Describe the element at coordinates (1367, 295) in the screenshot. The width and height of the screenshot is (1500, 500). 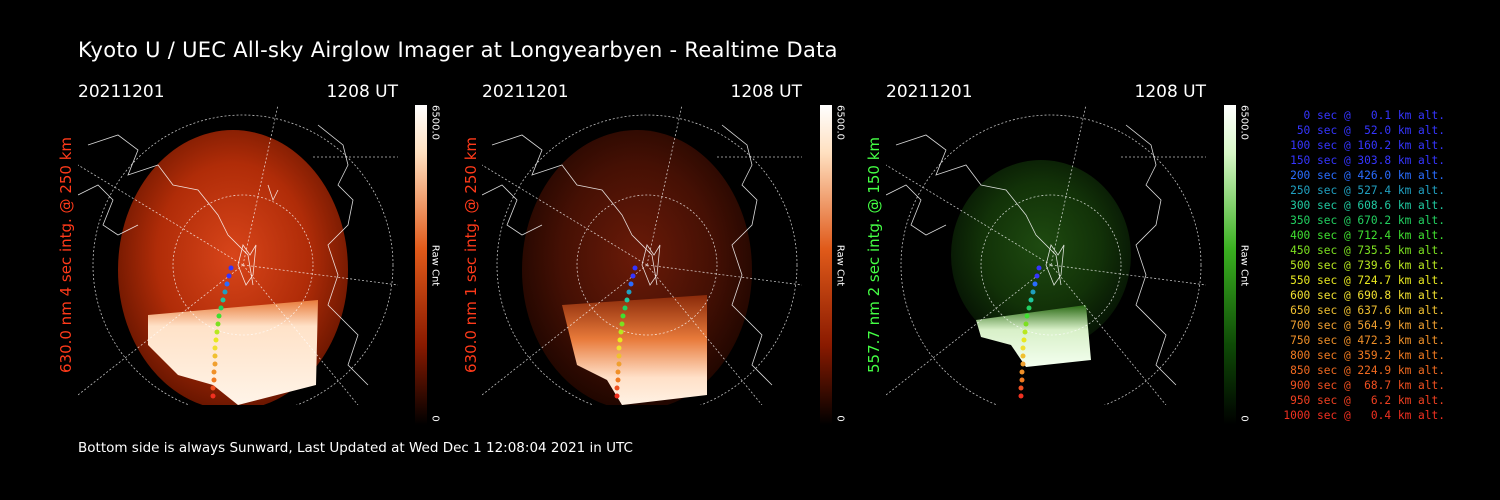
I see `legend-entry: 600 sec @ 690.8 km alt.` at that location.